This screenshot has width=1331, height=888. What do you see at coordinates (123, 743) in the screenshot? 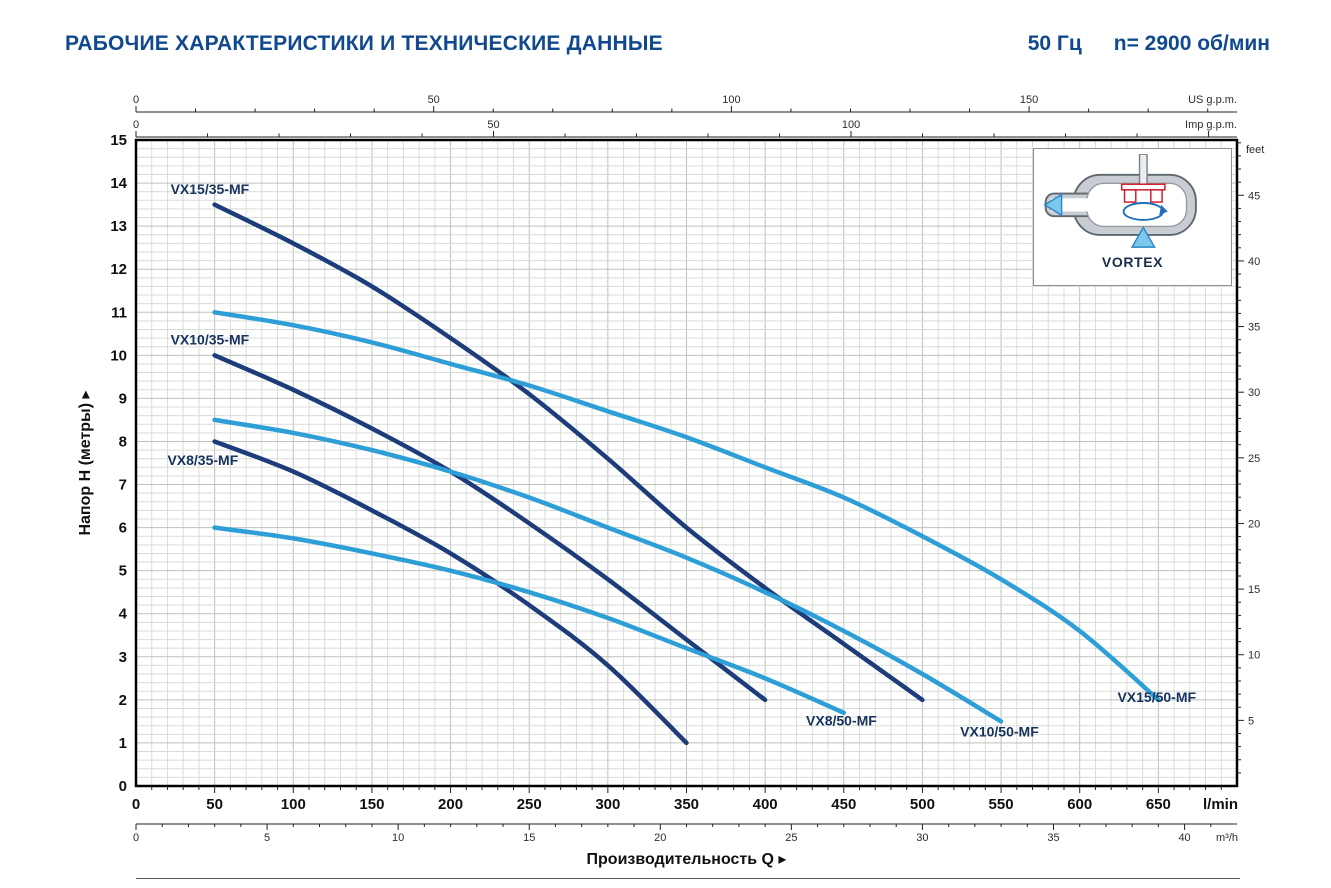
I see `svg-text: 1` at bounding box center [123, 743].